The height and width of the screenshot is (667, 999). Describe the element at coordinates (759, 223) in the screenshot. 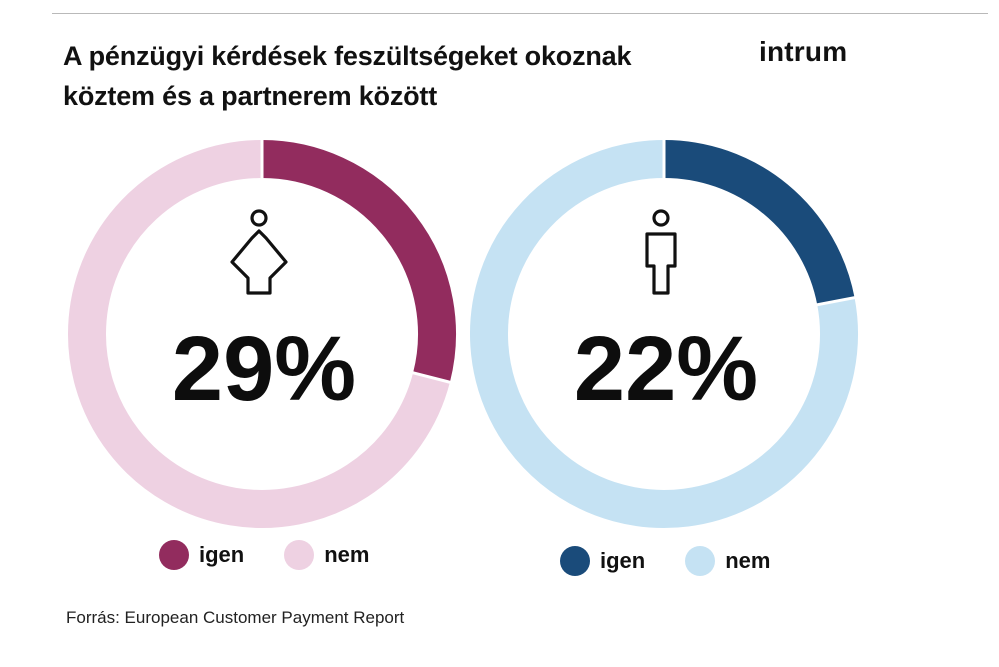

I see `donut-slice-men-igen` at that location.